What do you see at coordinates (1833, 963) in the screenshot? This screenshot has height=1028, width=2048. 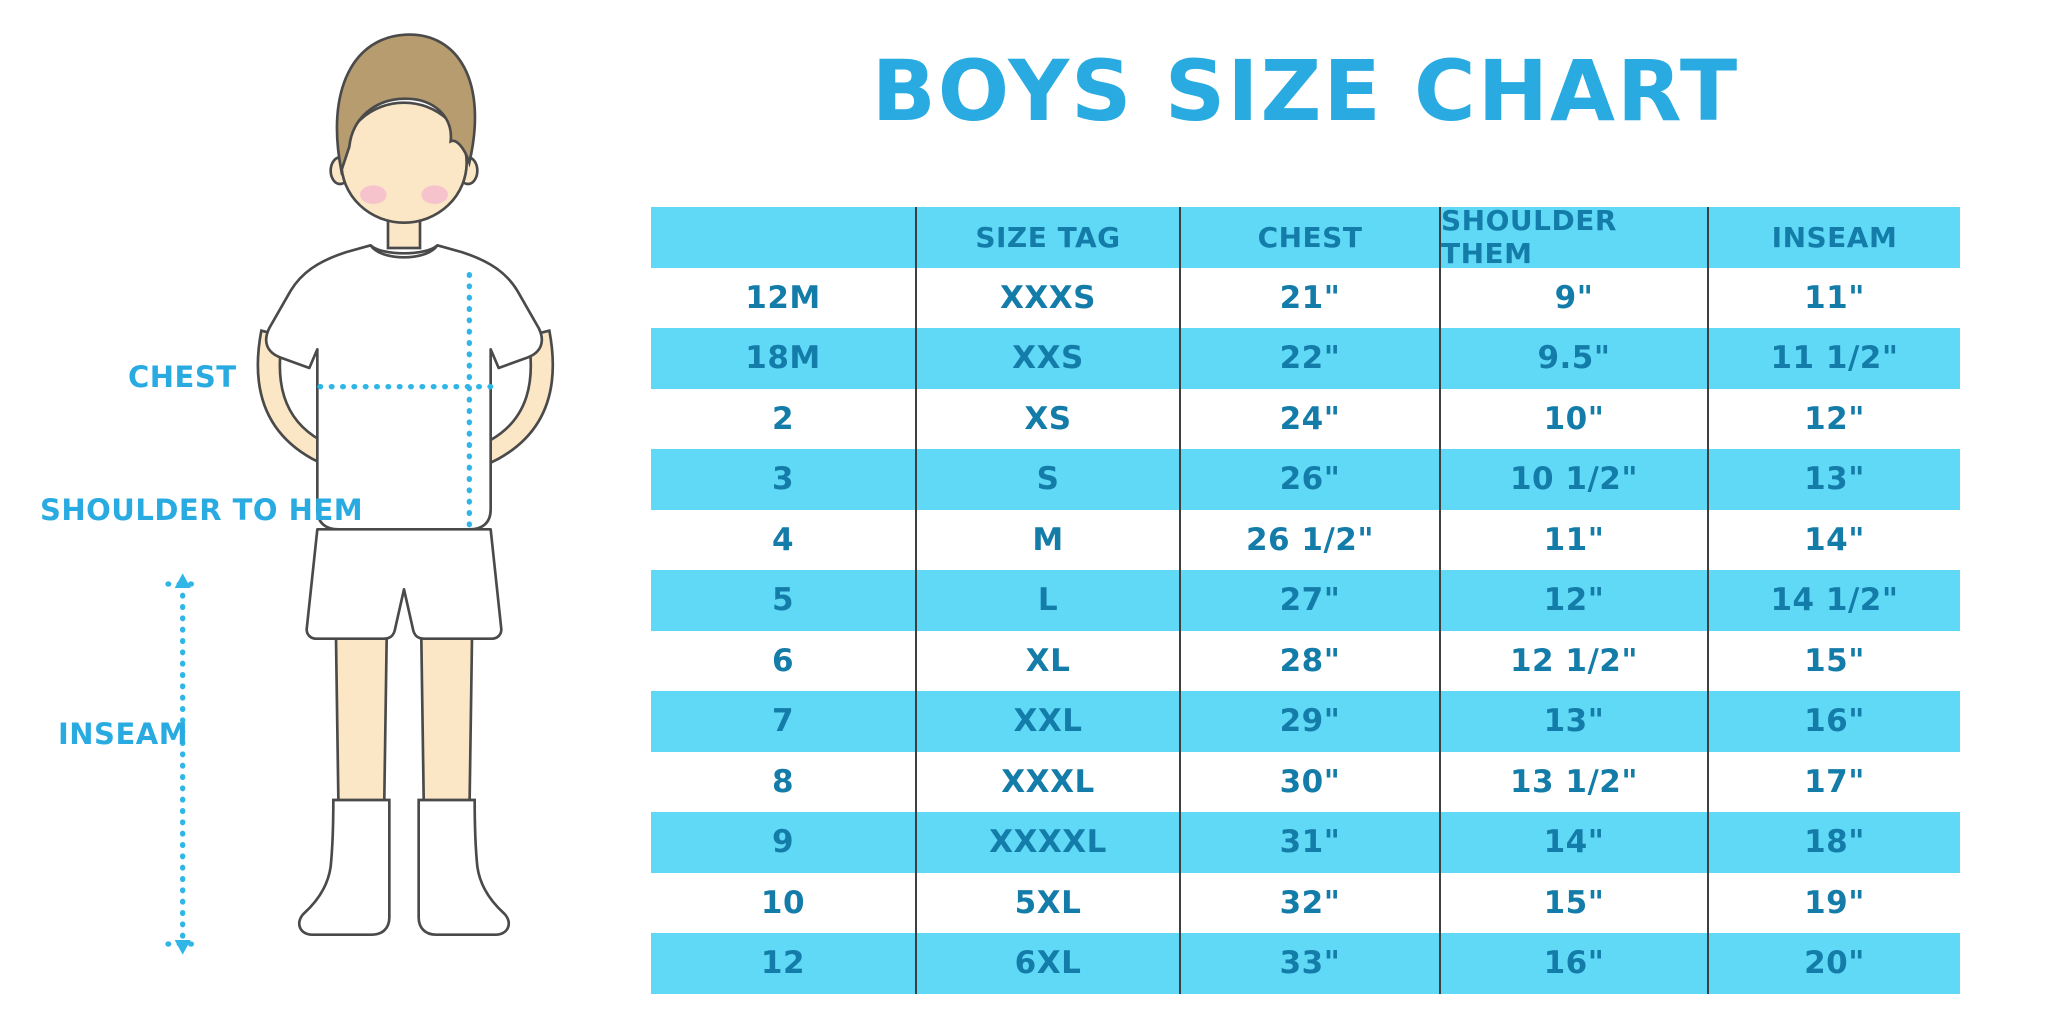 I see `table-cell: 20"` at bounding box center [1833, 963].